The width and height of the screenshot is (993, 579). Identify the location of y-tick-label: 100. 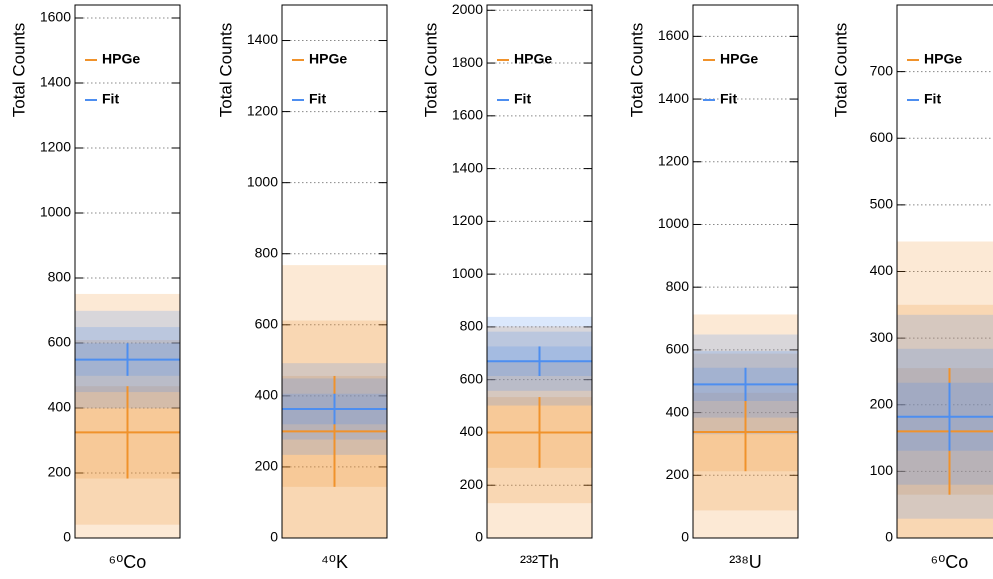
(882, 470).